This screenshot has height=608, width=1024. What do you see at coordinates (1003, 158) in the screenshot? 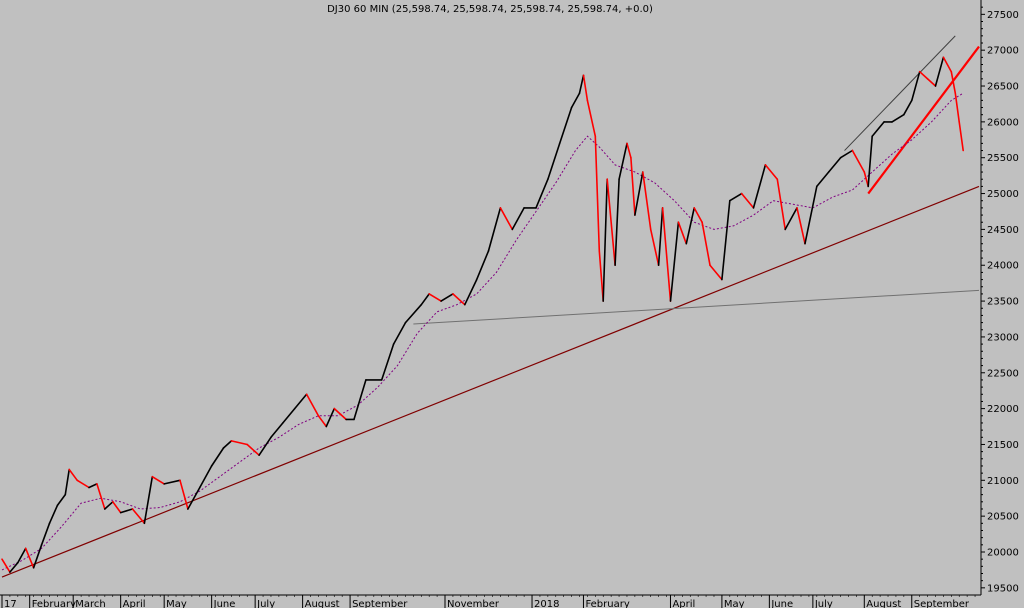
I see `y-tick-label: 25500` at bounding box center [1003, 158].